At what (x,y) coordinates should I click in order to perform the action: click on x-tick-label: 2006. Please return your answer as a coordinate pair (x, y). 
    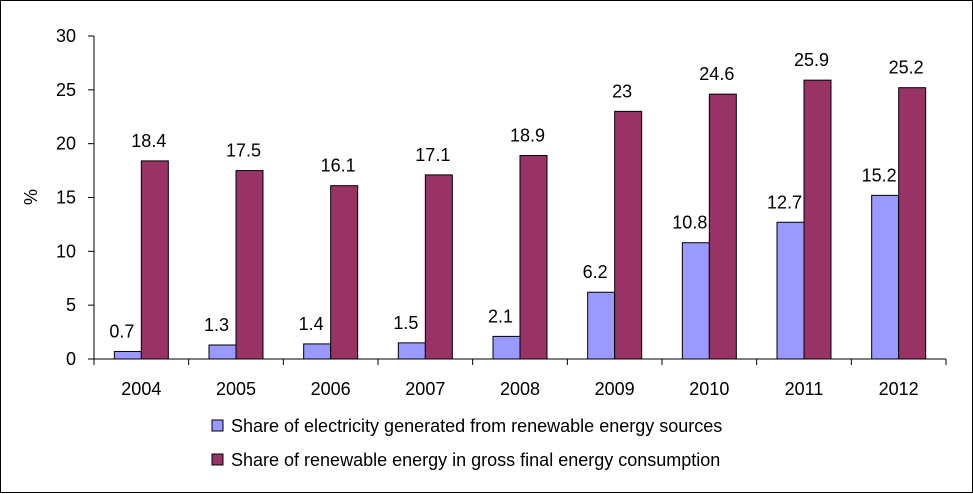
    Looking at the image, I should click on (331, 389).